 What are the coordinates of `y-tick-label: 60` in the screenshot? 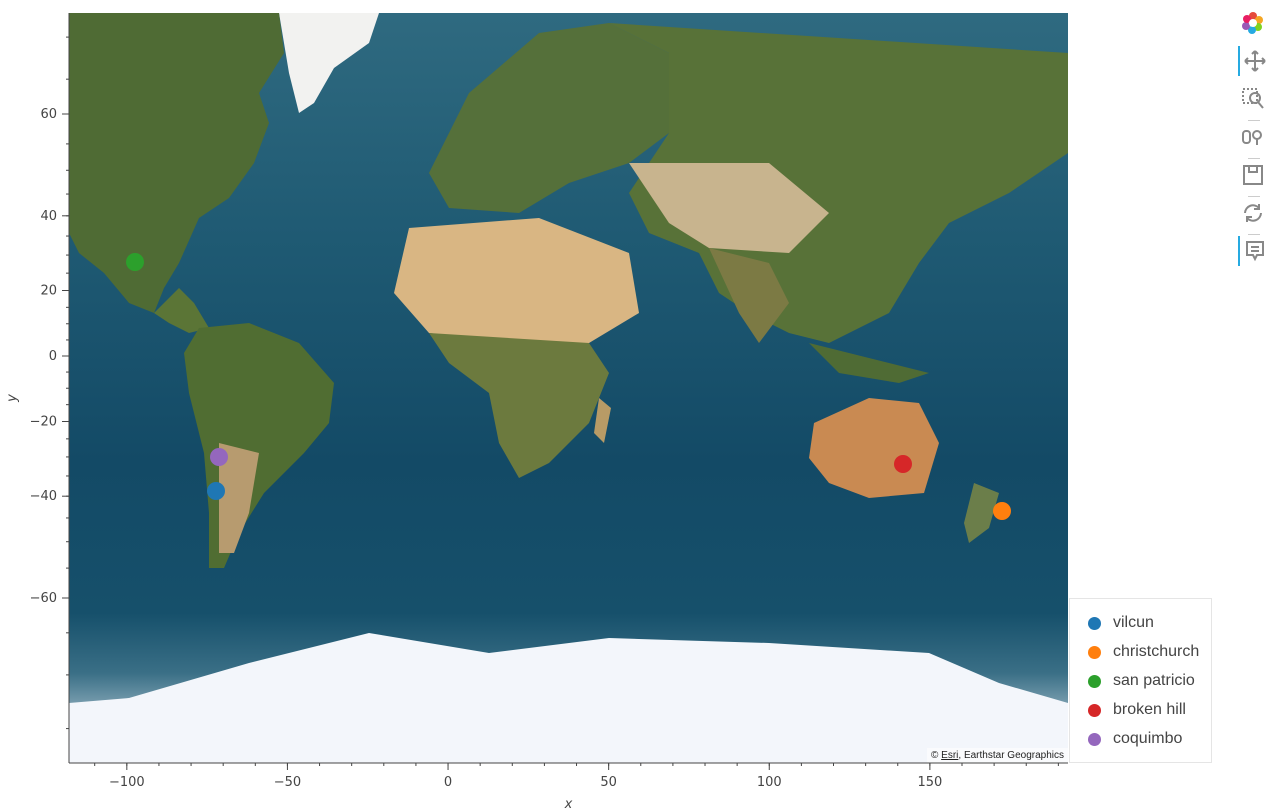 It's located at (48, 114).